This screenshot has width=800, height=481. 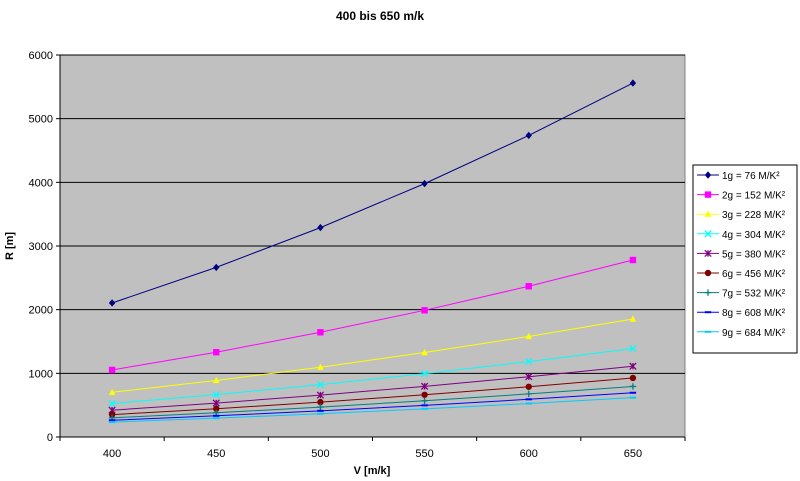 What do you see at coordinates (754, 313) in the screenshot?
I see `legend-label: 8g = 608 M/K²` at bounding box center [754, 313].